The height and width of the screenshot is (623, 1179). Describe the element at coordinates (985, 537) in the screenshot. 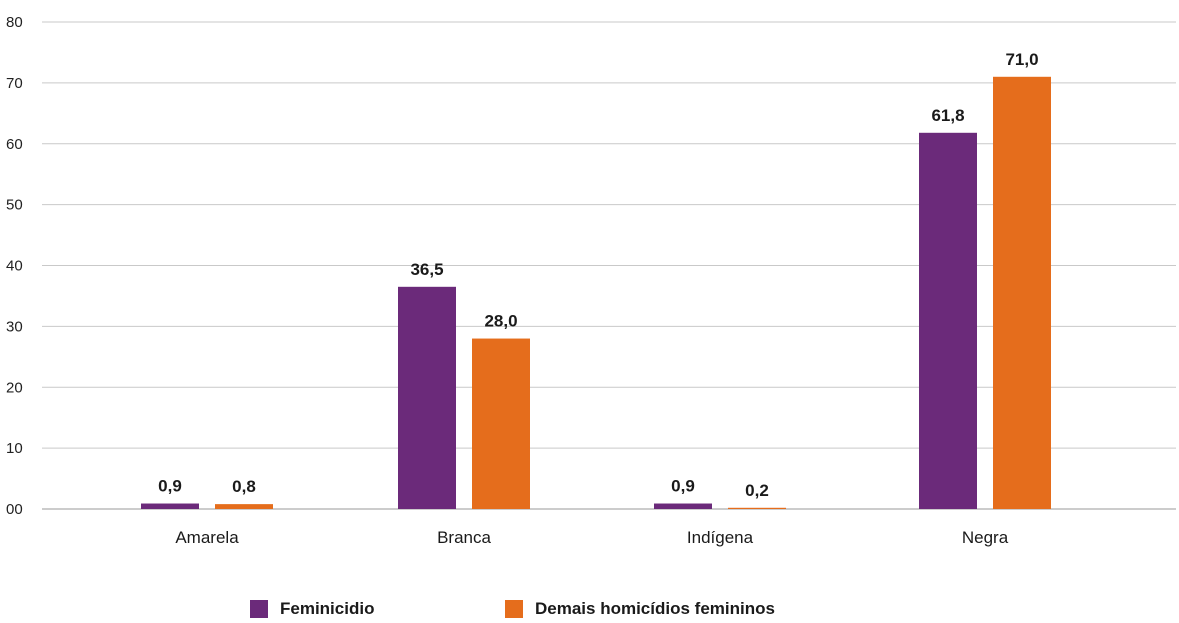

I see `x-tick-label: Negra` at that location.